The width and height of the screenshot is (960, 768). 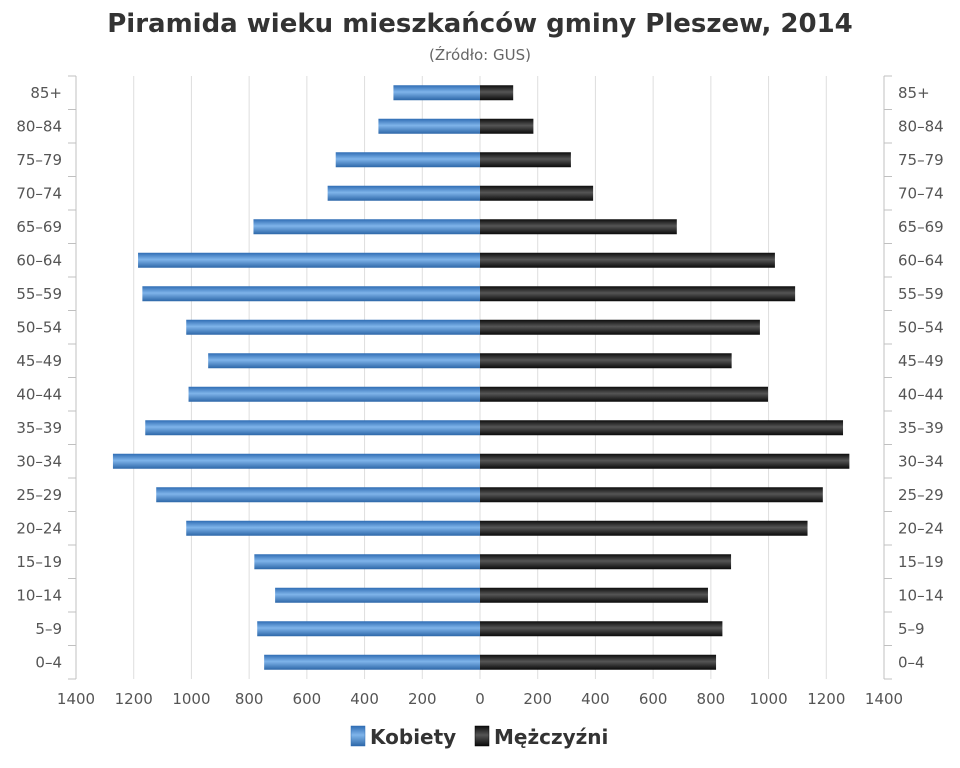 What do you see at coordinates (921, 294) in the screenshot?
I see `y-tick-label-right: 55–59` at bounding box center [921, 294].